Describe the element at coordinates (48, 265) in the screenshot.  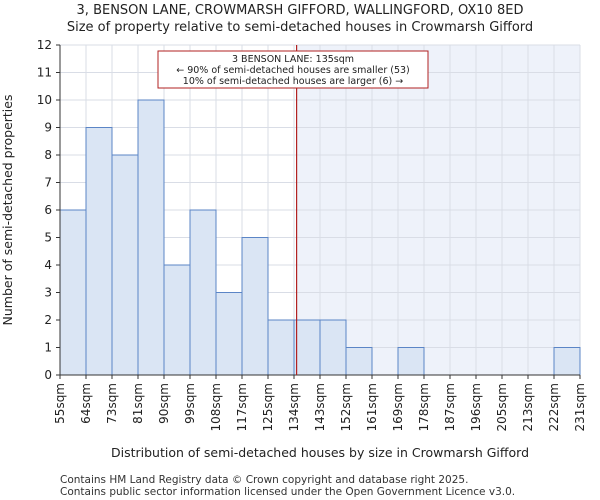
I see `y-tick-label: 4` at that location.